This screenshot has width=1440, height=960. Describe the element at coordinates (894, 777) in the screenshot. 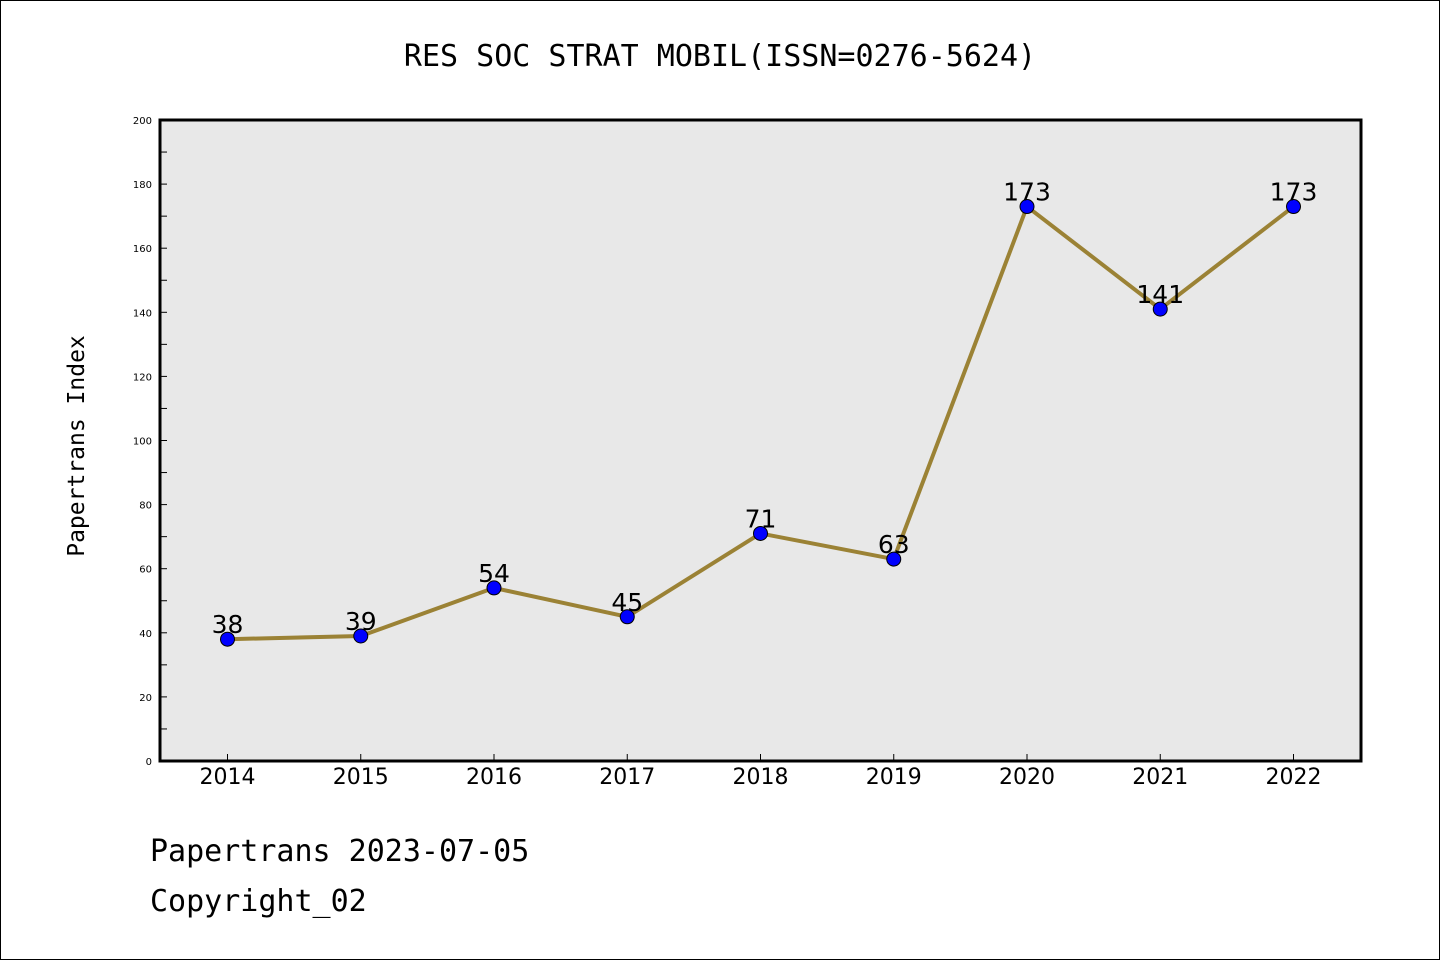

I see `x-tick-label: 2019` at that location.